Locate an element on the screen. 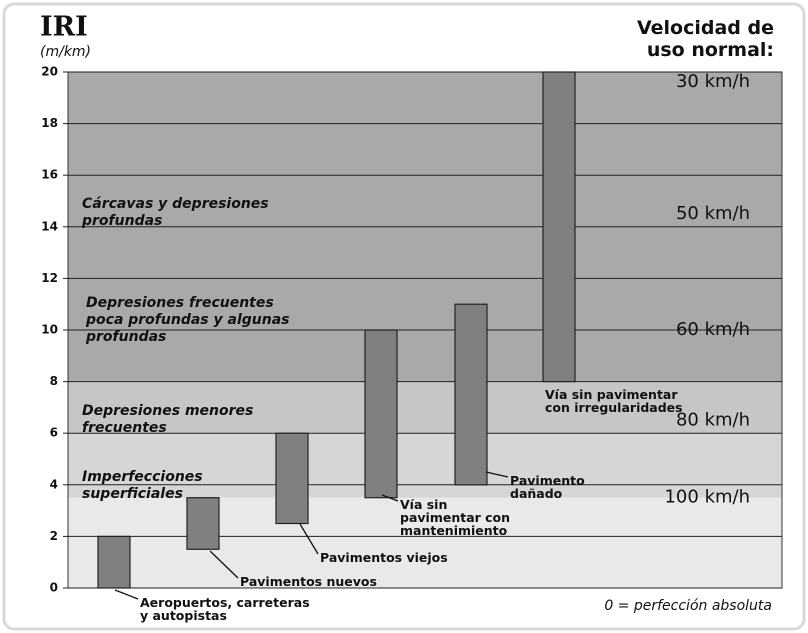  y-tick-label: 14 is located at coordinates (49, 226).